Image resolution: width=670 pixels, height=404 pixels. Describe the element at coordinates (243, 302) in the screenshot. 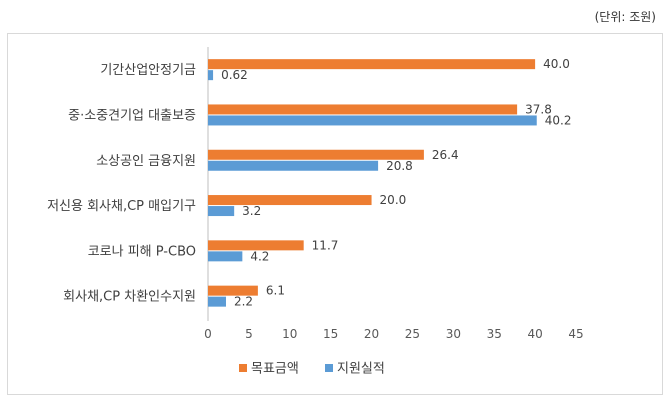

I see `data-label: 2.2` at that location.